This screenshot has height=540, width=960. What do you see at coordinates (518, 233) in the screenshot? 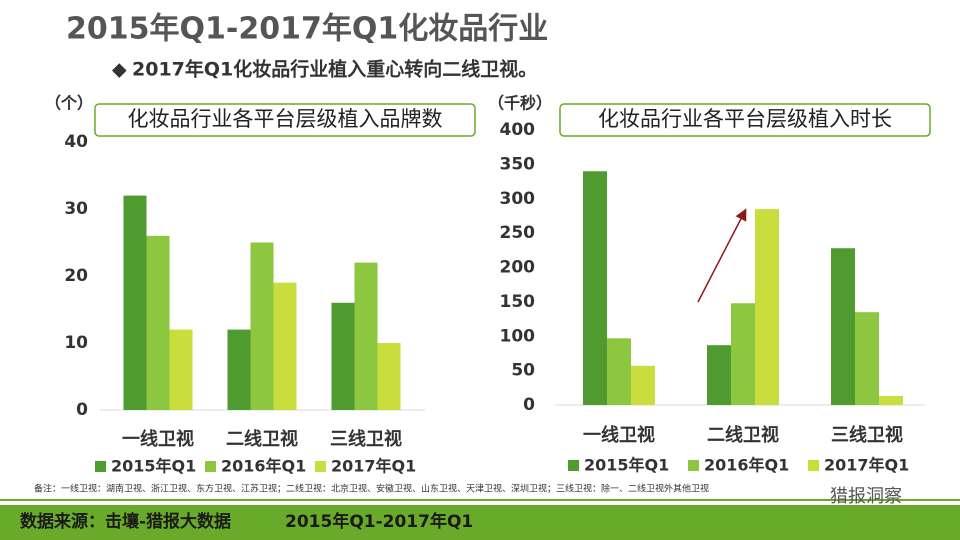
I see `y-tick-label: 250` at bounding box center [518, 233].